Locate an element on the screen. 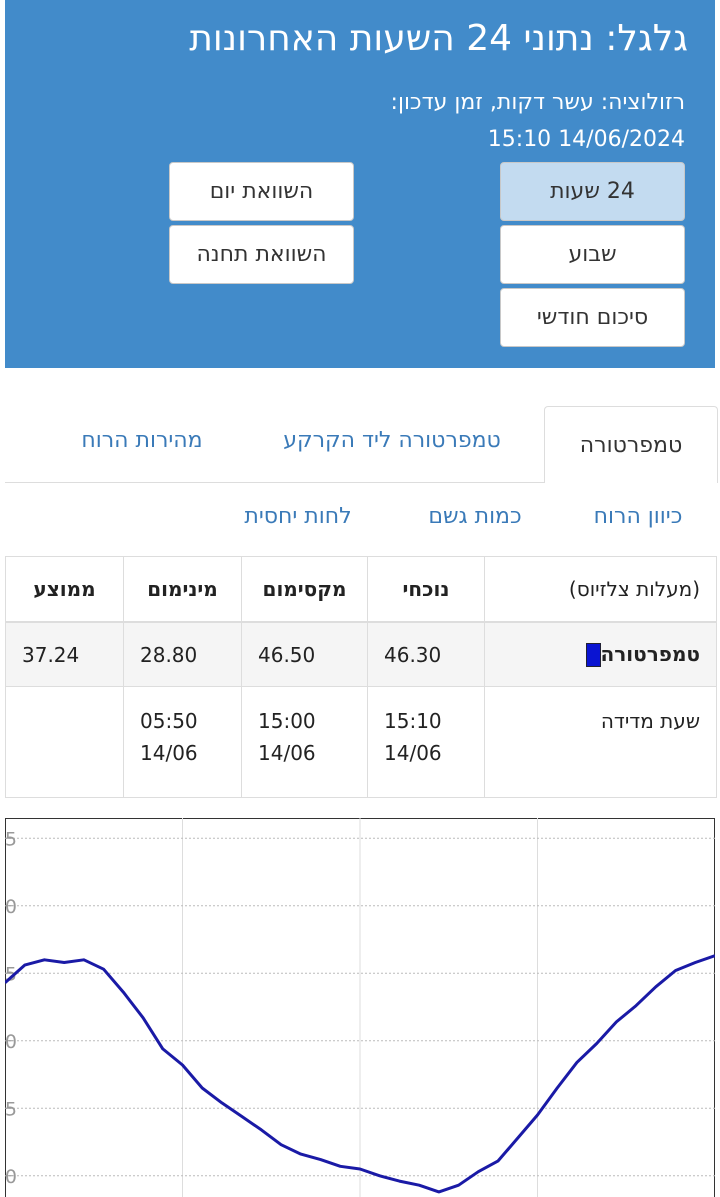  row-label: שעת מדידה is located at coordinates (600, 742).